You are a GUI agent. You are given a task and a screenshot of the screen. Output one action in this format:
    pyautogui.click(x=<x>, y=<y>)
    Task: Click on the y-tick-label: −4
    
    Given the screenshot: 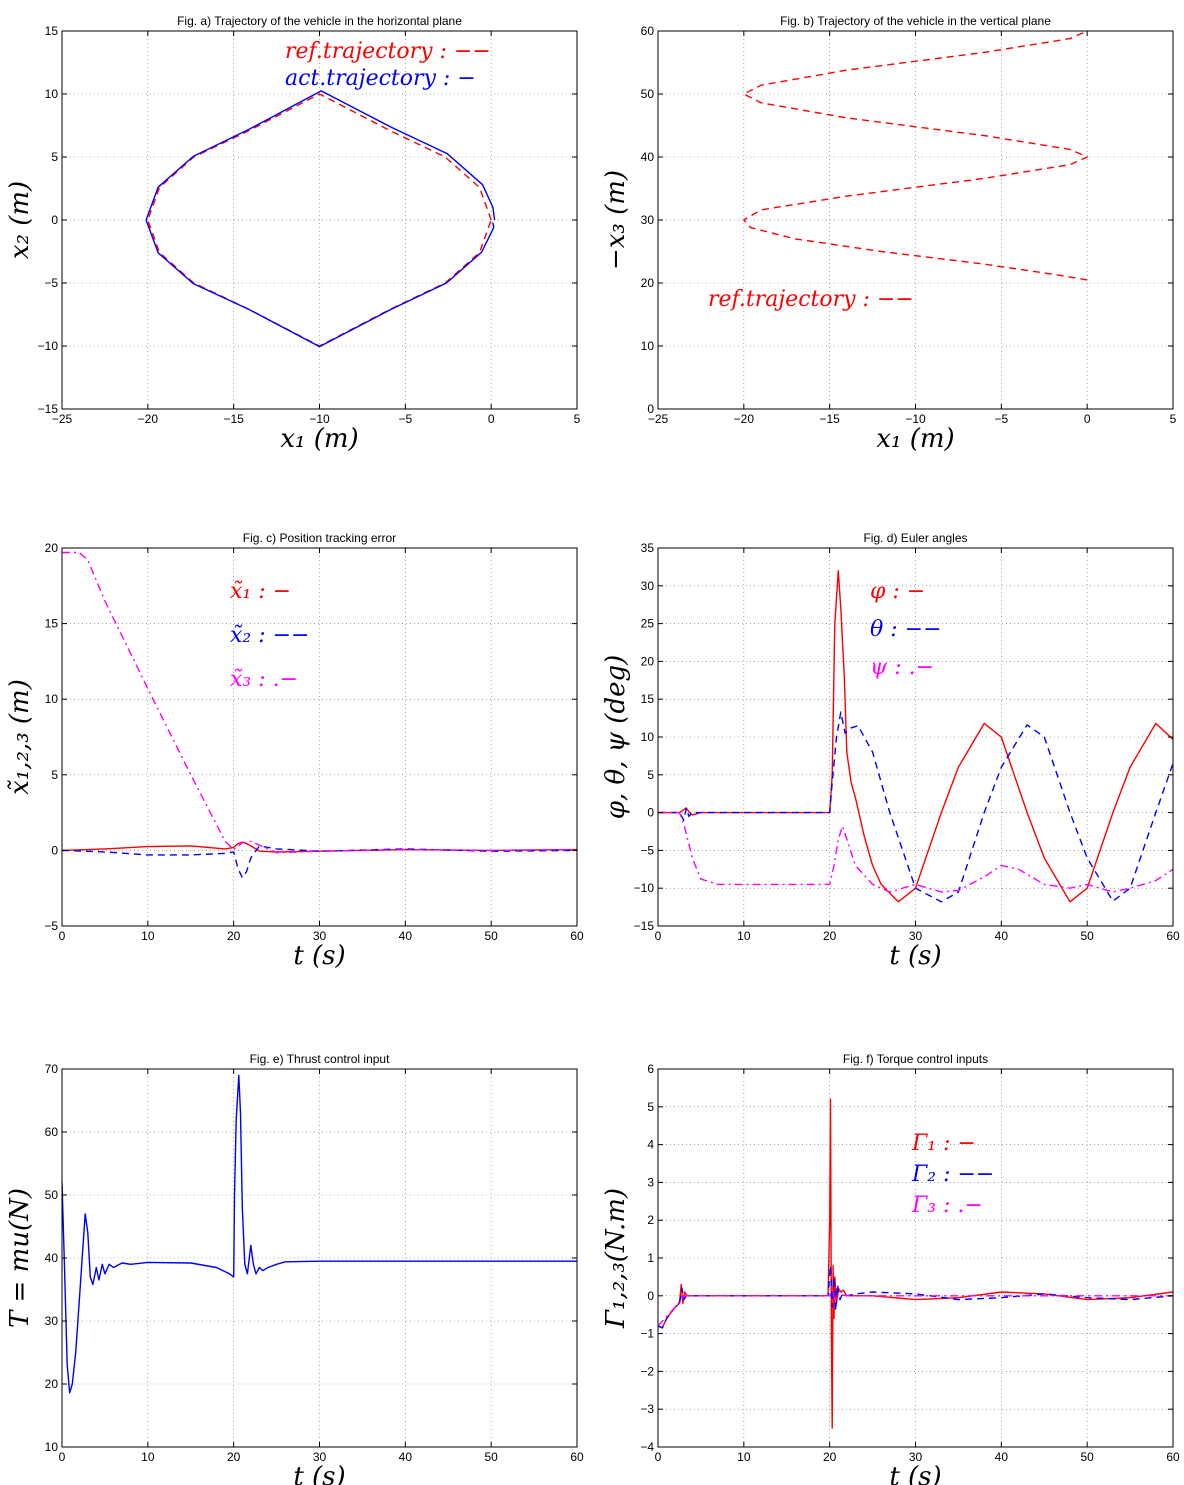 What is the action you would take?
    pyautogui.click(x=647, y=1447)
    